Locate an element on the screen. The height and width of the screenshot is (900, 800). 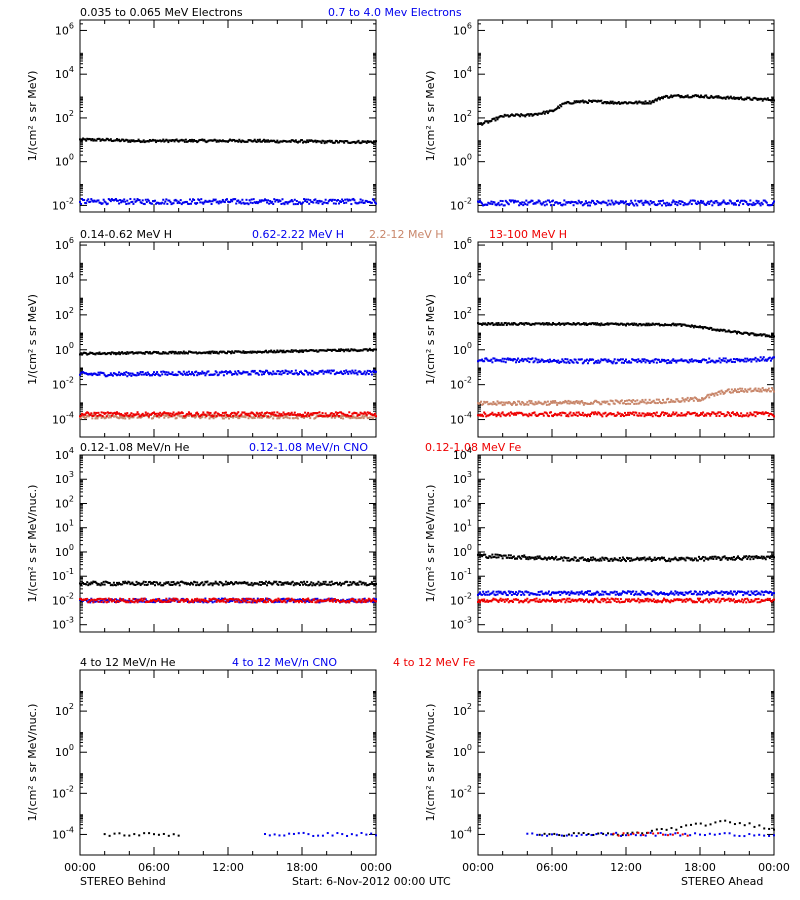
legend-entry: 13-100 MeV H is located at coordinates (528, 234).